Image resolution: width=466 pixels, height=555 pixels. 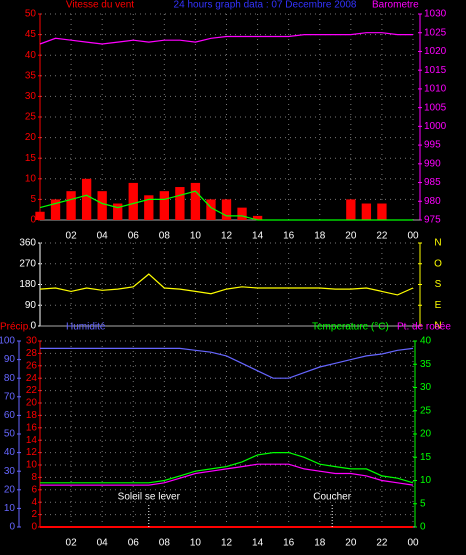 I want to click on y3-tick-label: 4, so click(x=34, y=502).